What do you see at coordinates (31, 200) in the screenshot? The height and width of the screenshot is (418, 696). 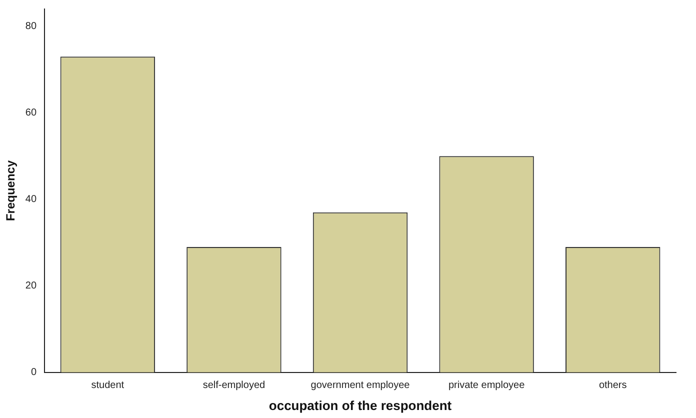 I see `y-tick-label: 40` at bounding box center [31, 200].